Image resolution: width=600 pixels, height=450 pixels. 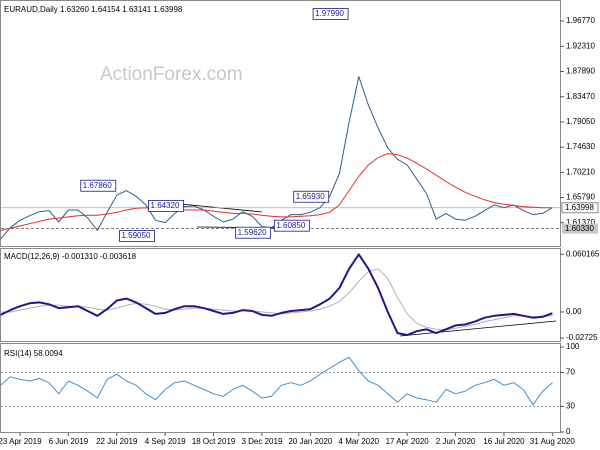 I want to click on y-tick-label: 0.060165, so click(x=583, y=253).